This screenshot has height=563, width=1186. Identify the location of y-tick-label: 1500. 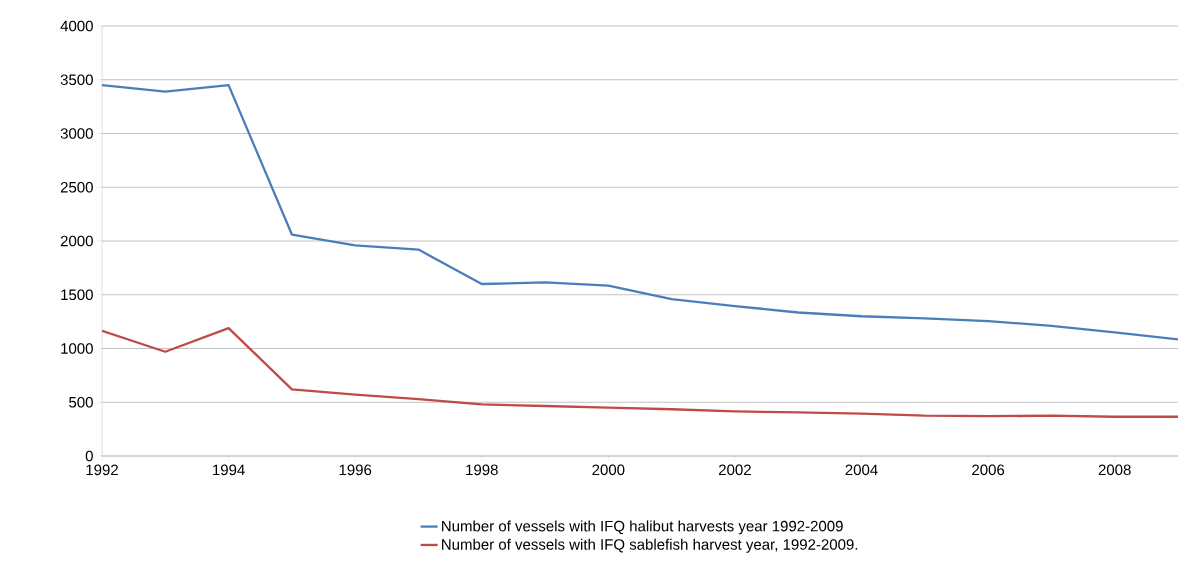
(77, 295).